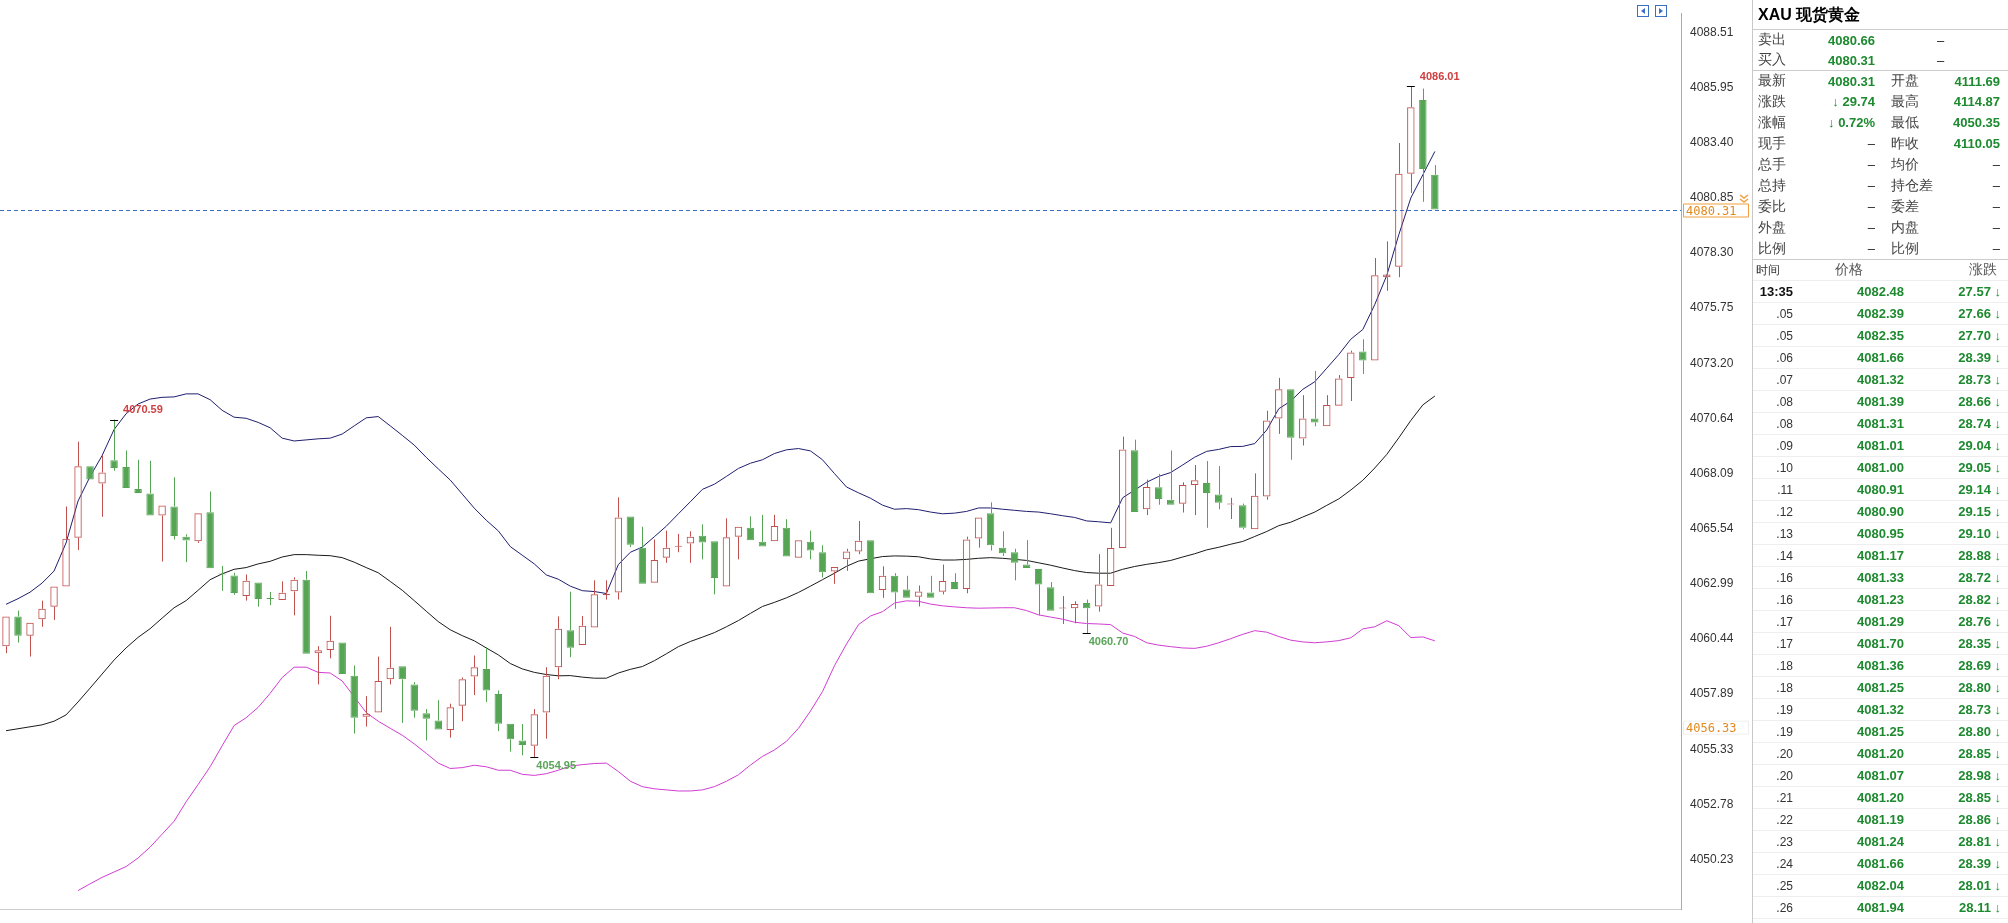  I want to click on text: .08 4081.31 28.74 ↓, so click(1888, 423).